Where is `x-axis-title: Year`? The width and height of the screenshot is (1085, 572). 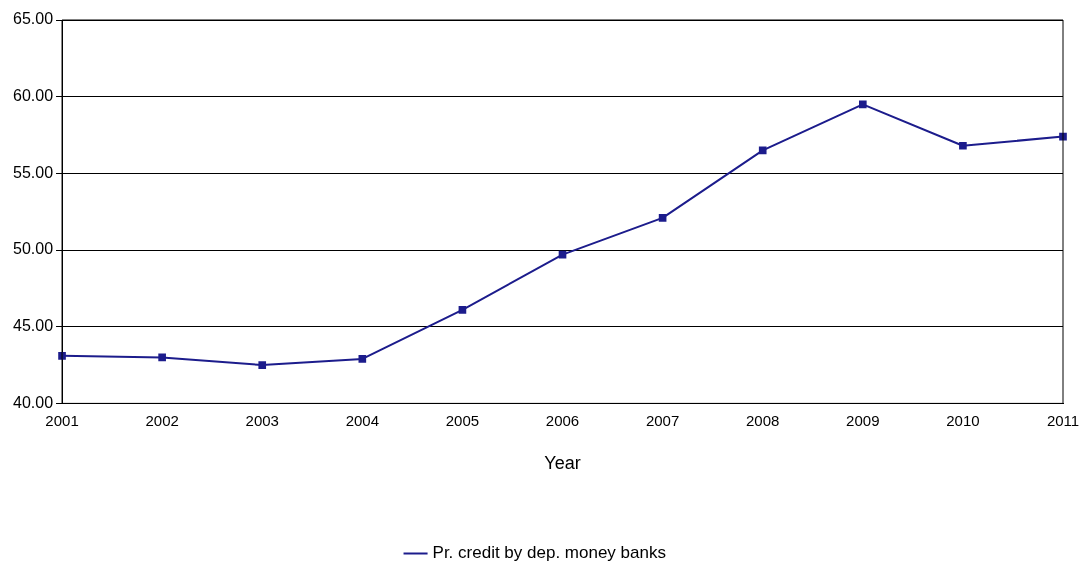 x-axis-title: Year is located at coordinates (562, 463).